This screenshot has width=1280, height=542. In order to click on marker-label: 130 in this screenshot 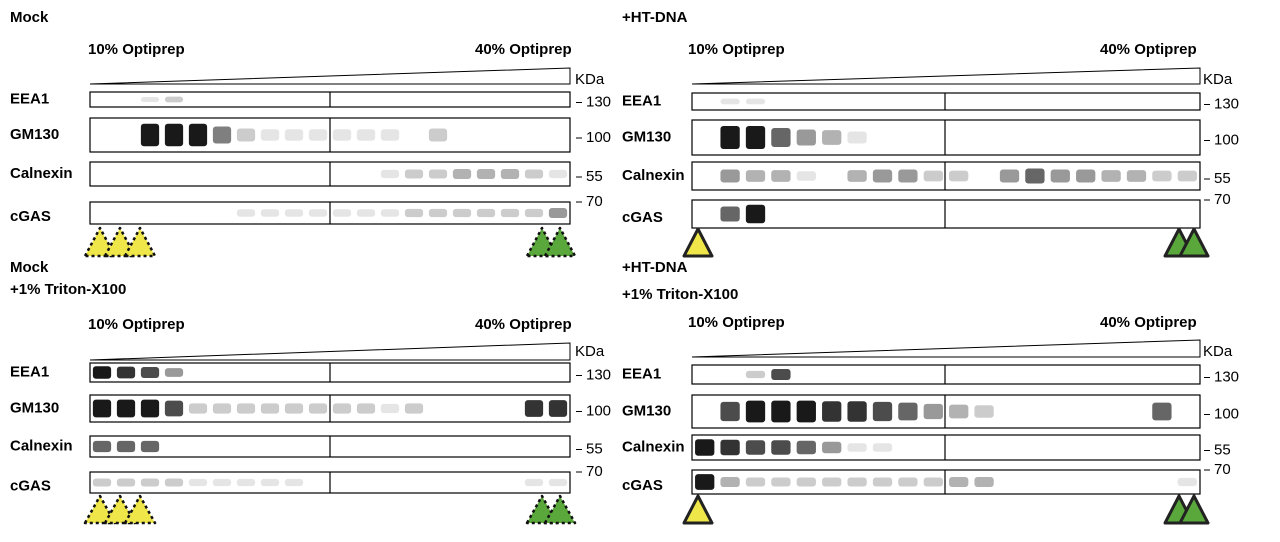, I will do `click(598, 101)`.